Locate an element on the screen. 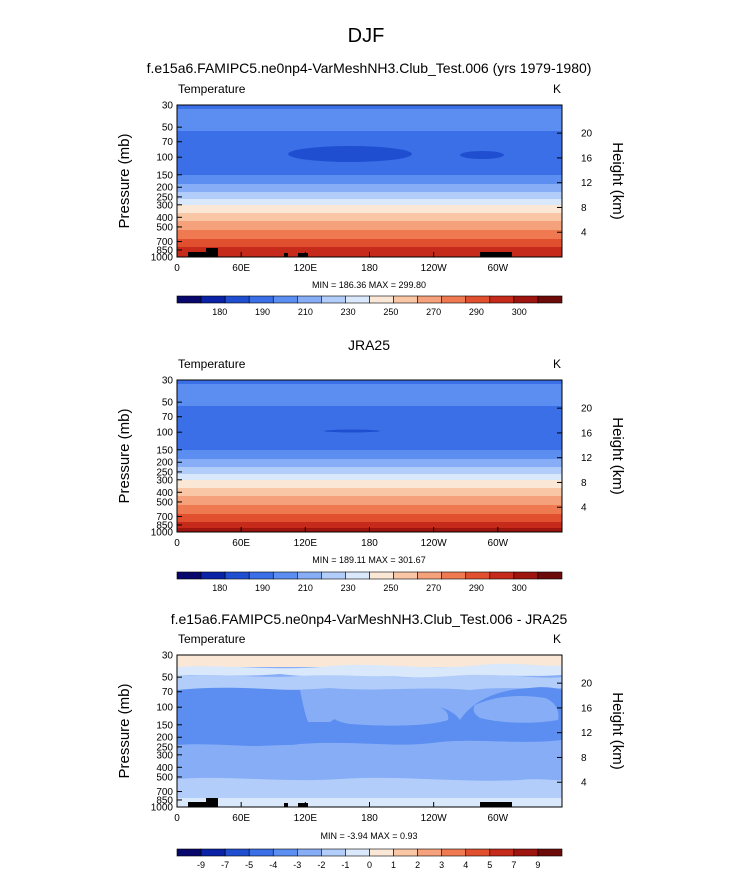 This screenshot has width=733, height=872. colorbar-label: -3 is located at coordinates (297, 865).